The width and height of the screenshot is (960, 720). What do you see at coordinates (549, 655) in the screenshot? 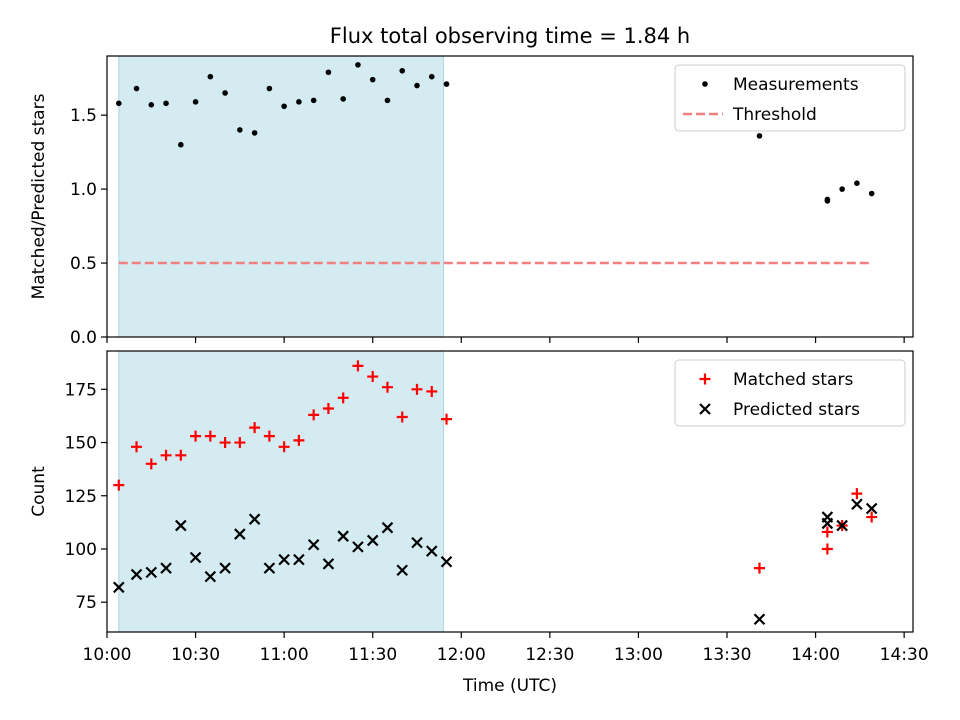
I see `x-tick-label: 12:30` at bounding box center [549, 655].